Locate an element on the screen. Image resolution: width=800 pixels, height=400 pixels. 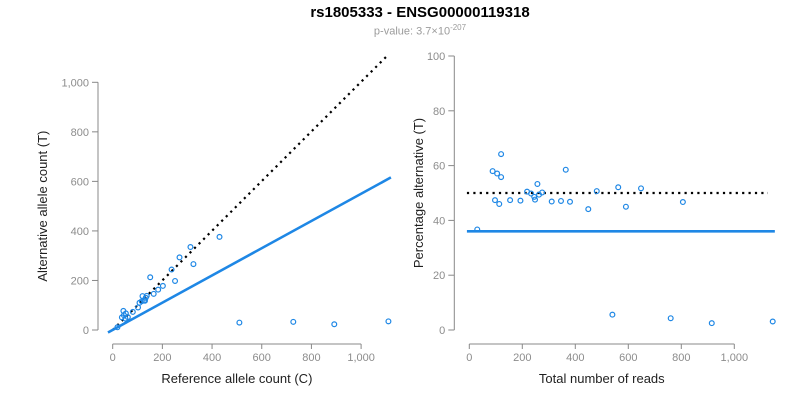
y-tick-label: 400 is located at coordinates (80, 232).